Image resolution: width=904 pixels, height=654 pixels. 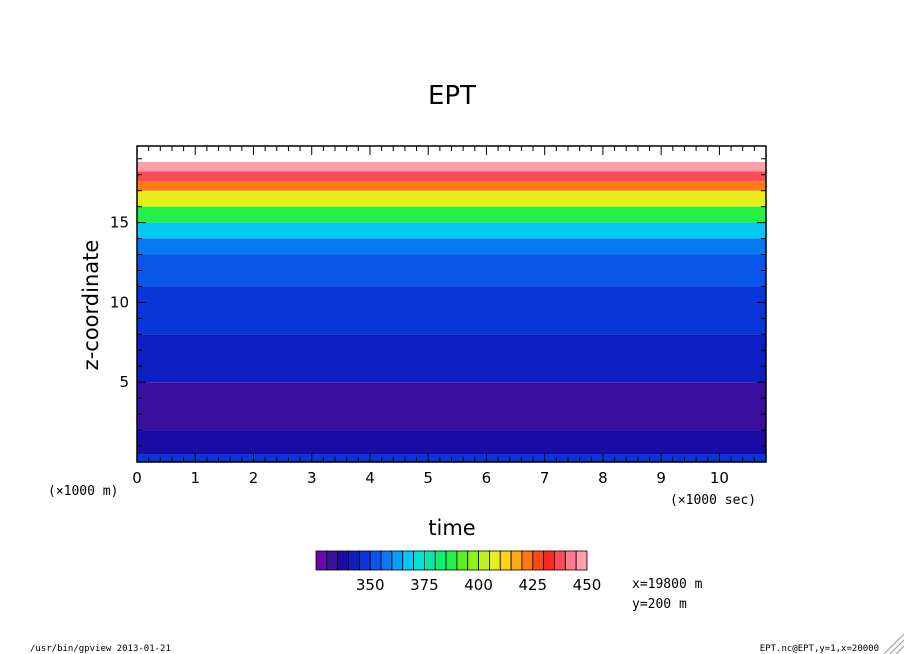 I want to click on colorbar-tick-label: 425, so click(x=532, y=585).